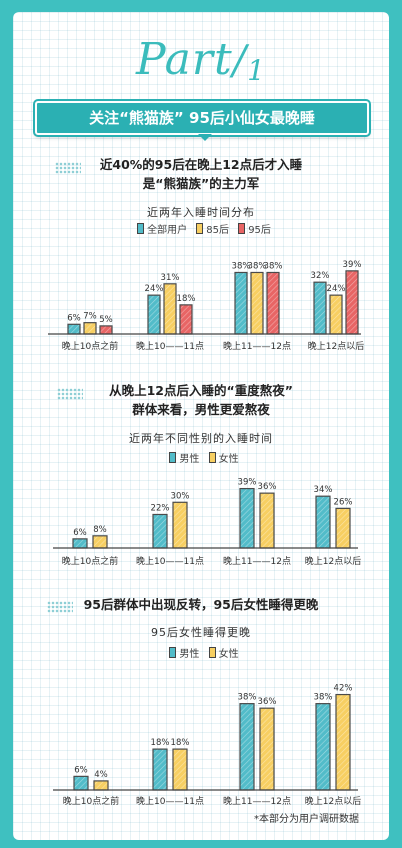 This screenshot has width=402, height=848. I want to click on heading-line: 近40%的95后在晚上12点后才入睡, so click(201, 164).